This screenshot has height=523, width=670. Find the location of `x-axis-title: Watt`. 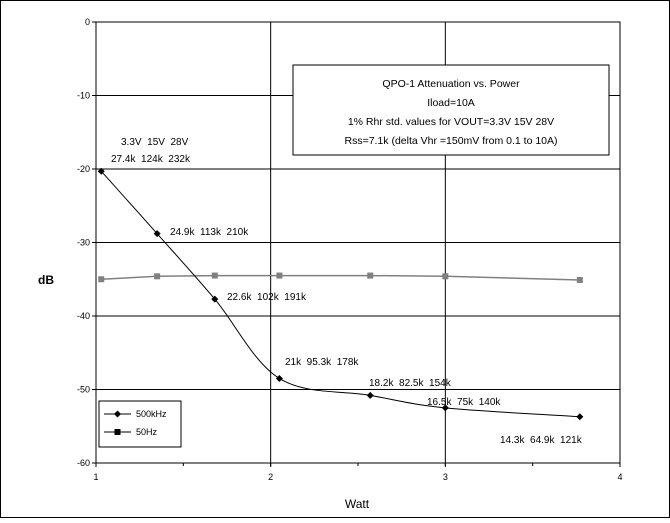

x-axis-title: Watt is located at coordinates (357, 504).